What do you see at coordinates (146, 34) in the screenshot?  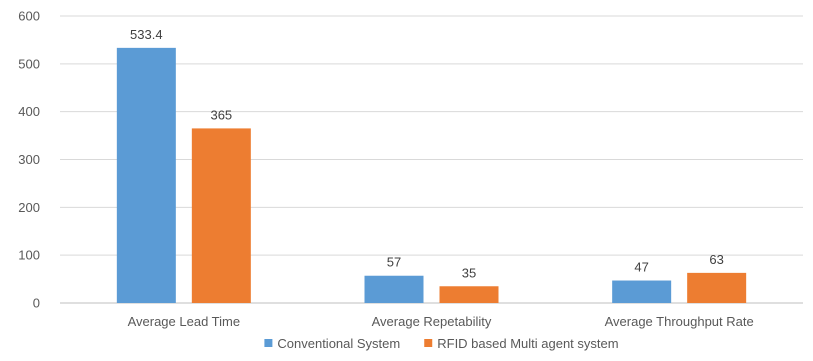 I see `data-label: 533.4` at bounding box center [146, 34].